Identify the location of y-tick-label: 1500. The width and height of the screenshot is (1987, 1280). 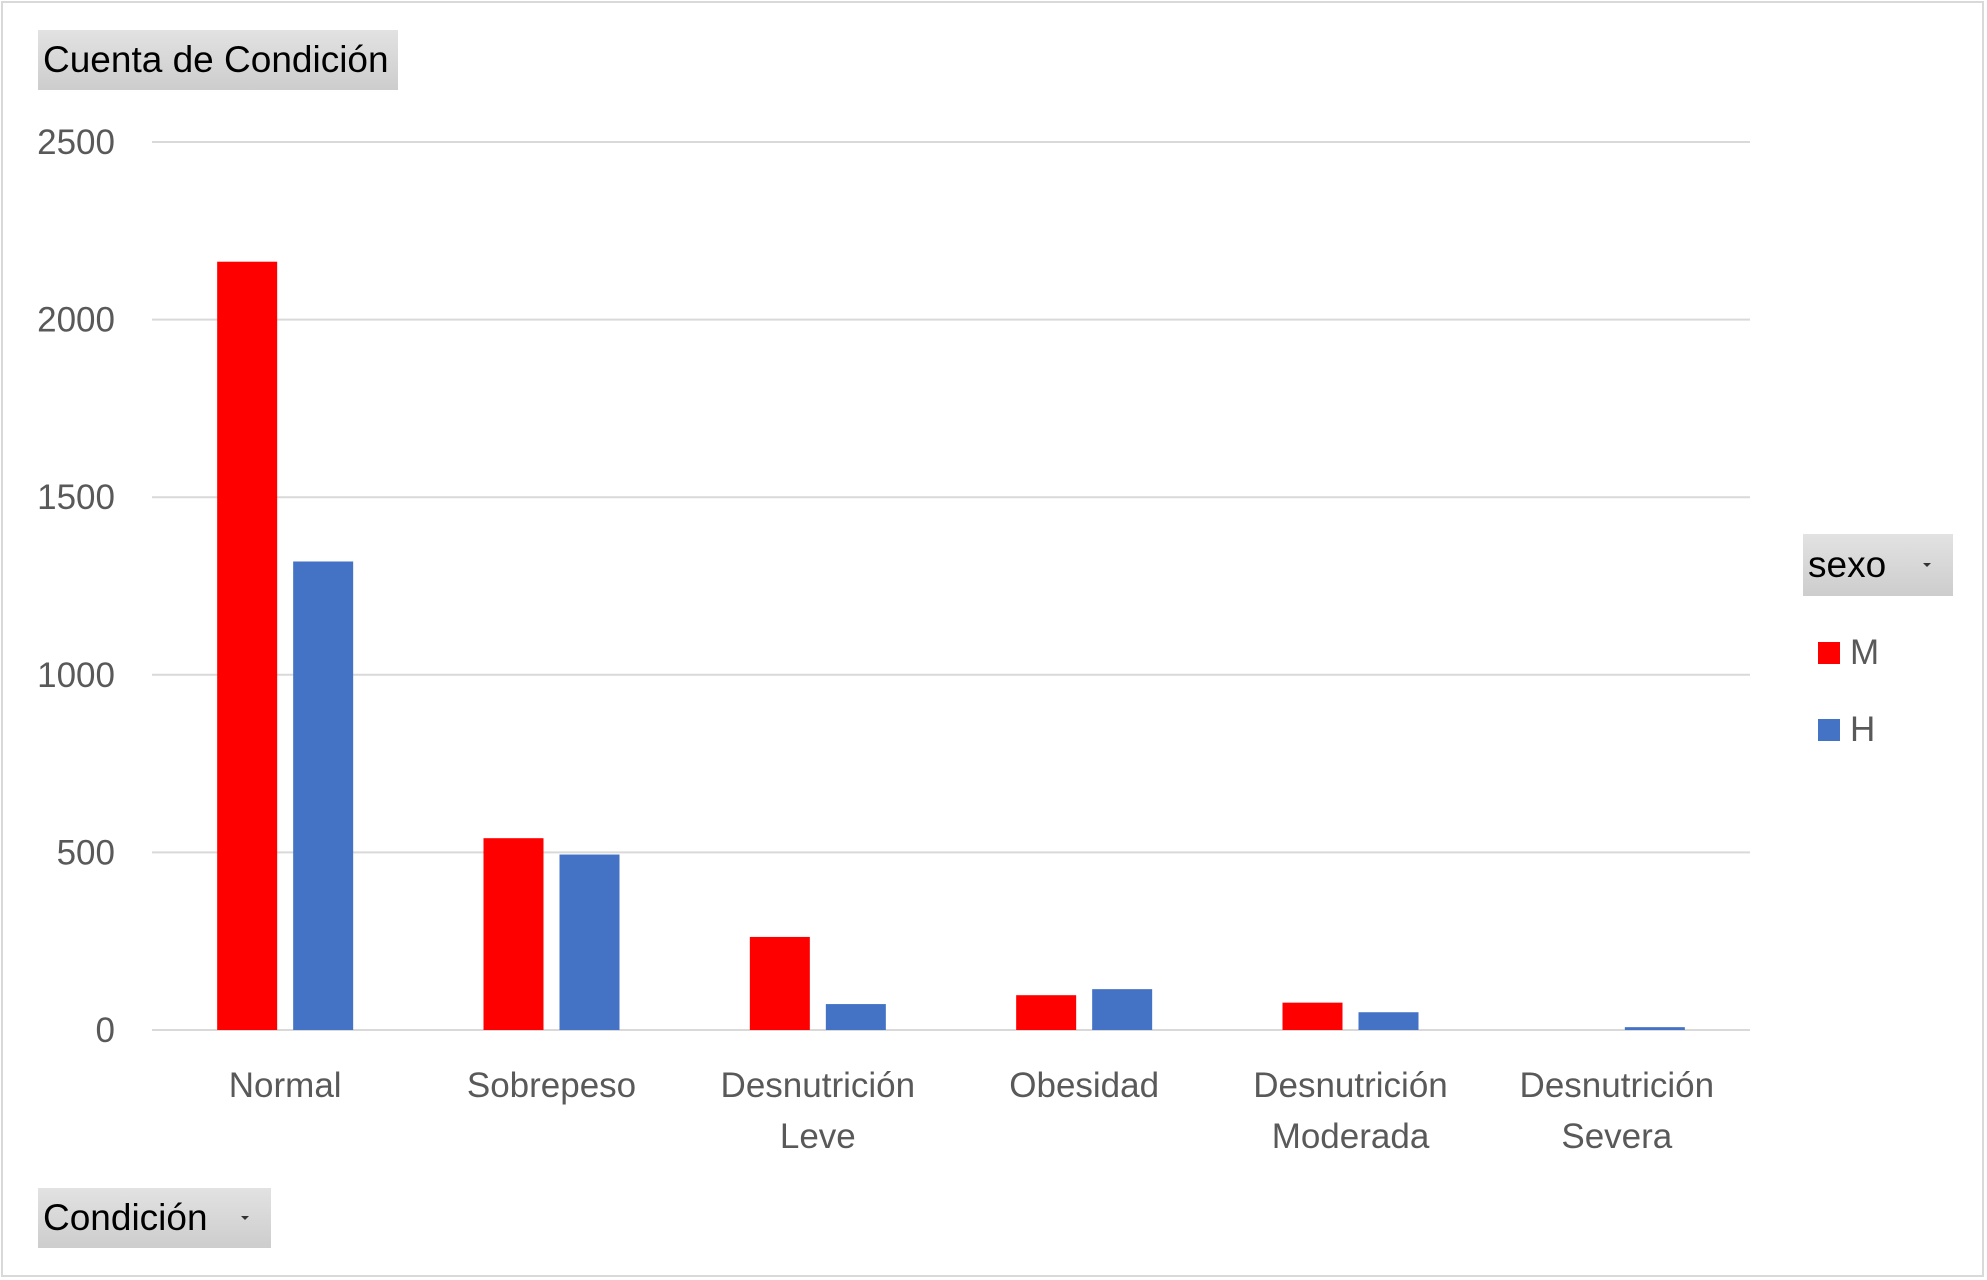
(76, 497).